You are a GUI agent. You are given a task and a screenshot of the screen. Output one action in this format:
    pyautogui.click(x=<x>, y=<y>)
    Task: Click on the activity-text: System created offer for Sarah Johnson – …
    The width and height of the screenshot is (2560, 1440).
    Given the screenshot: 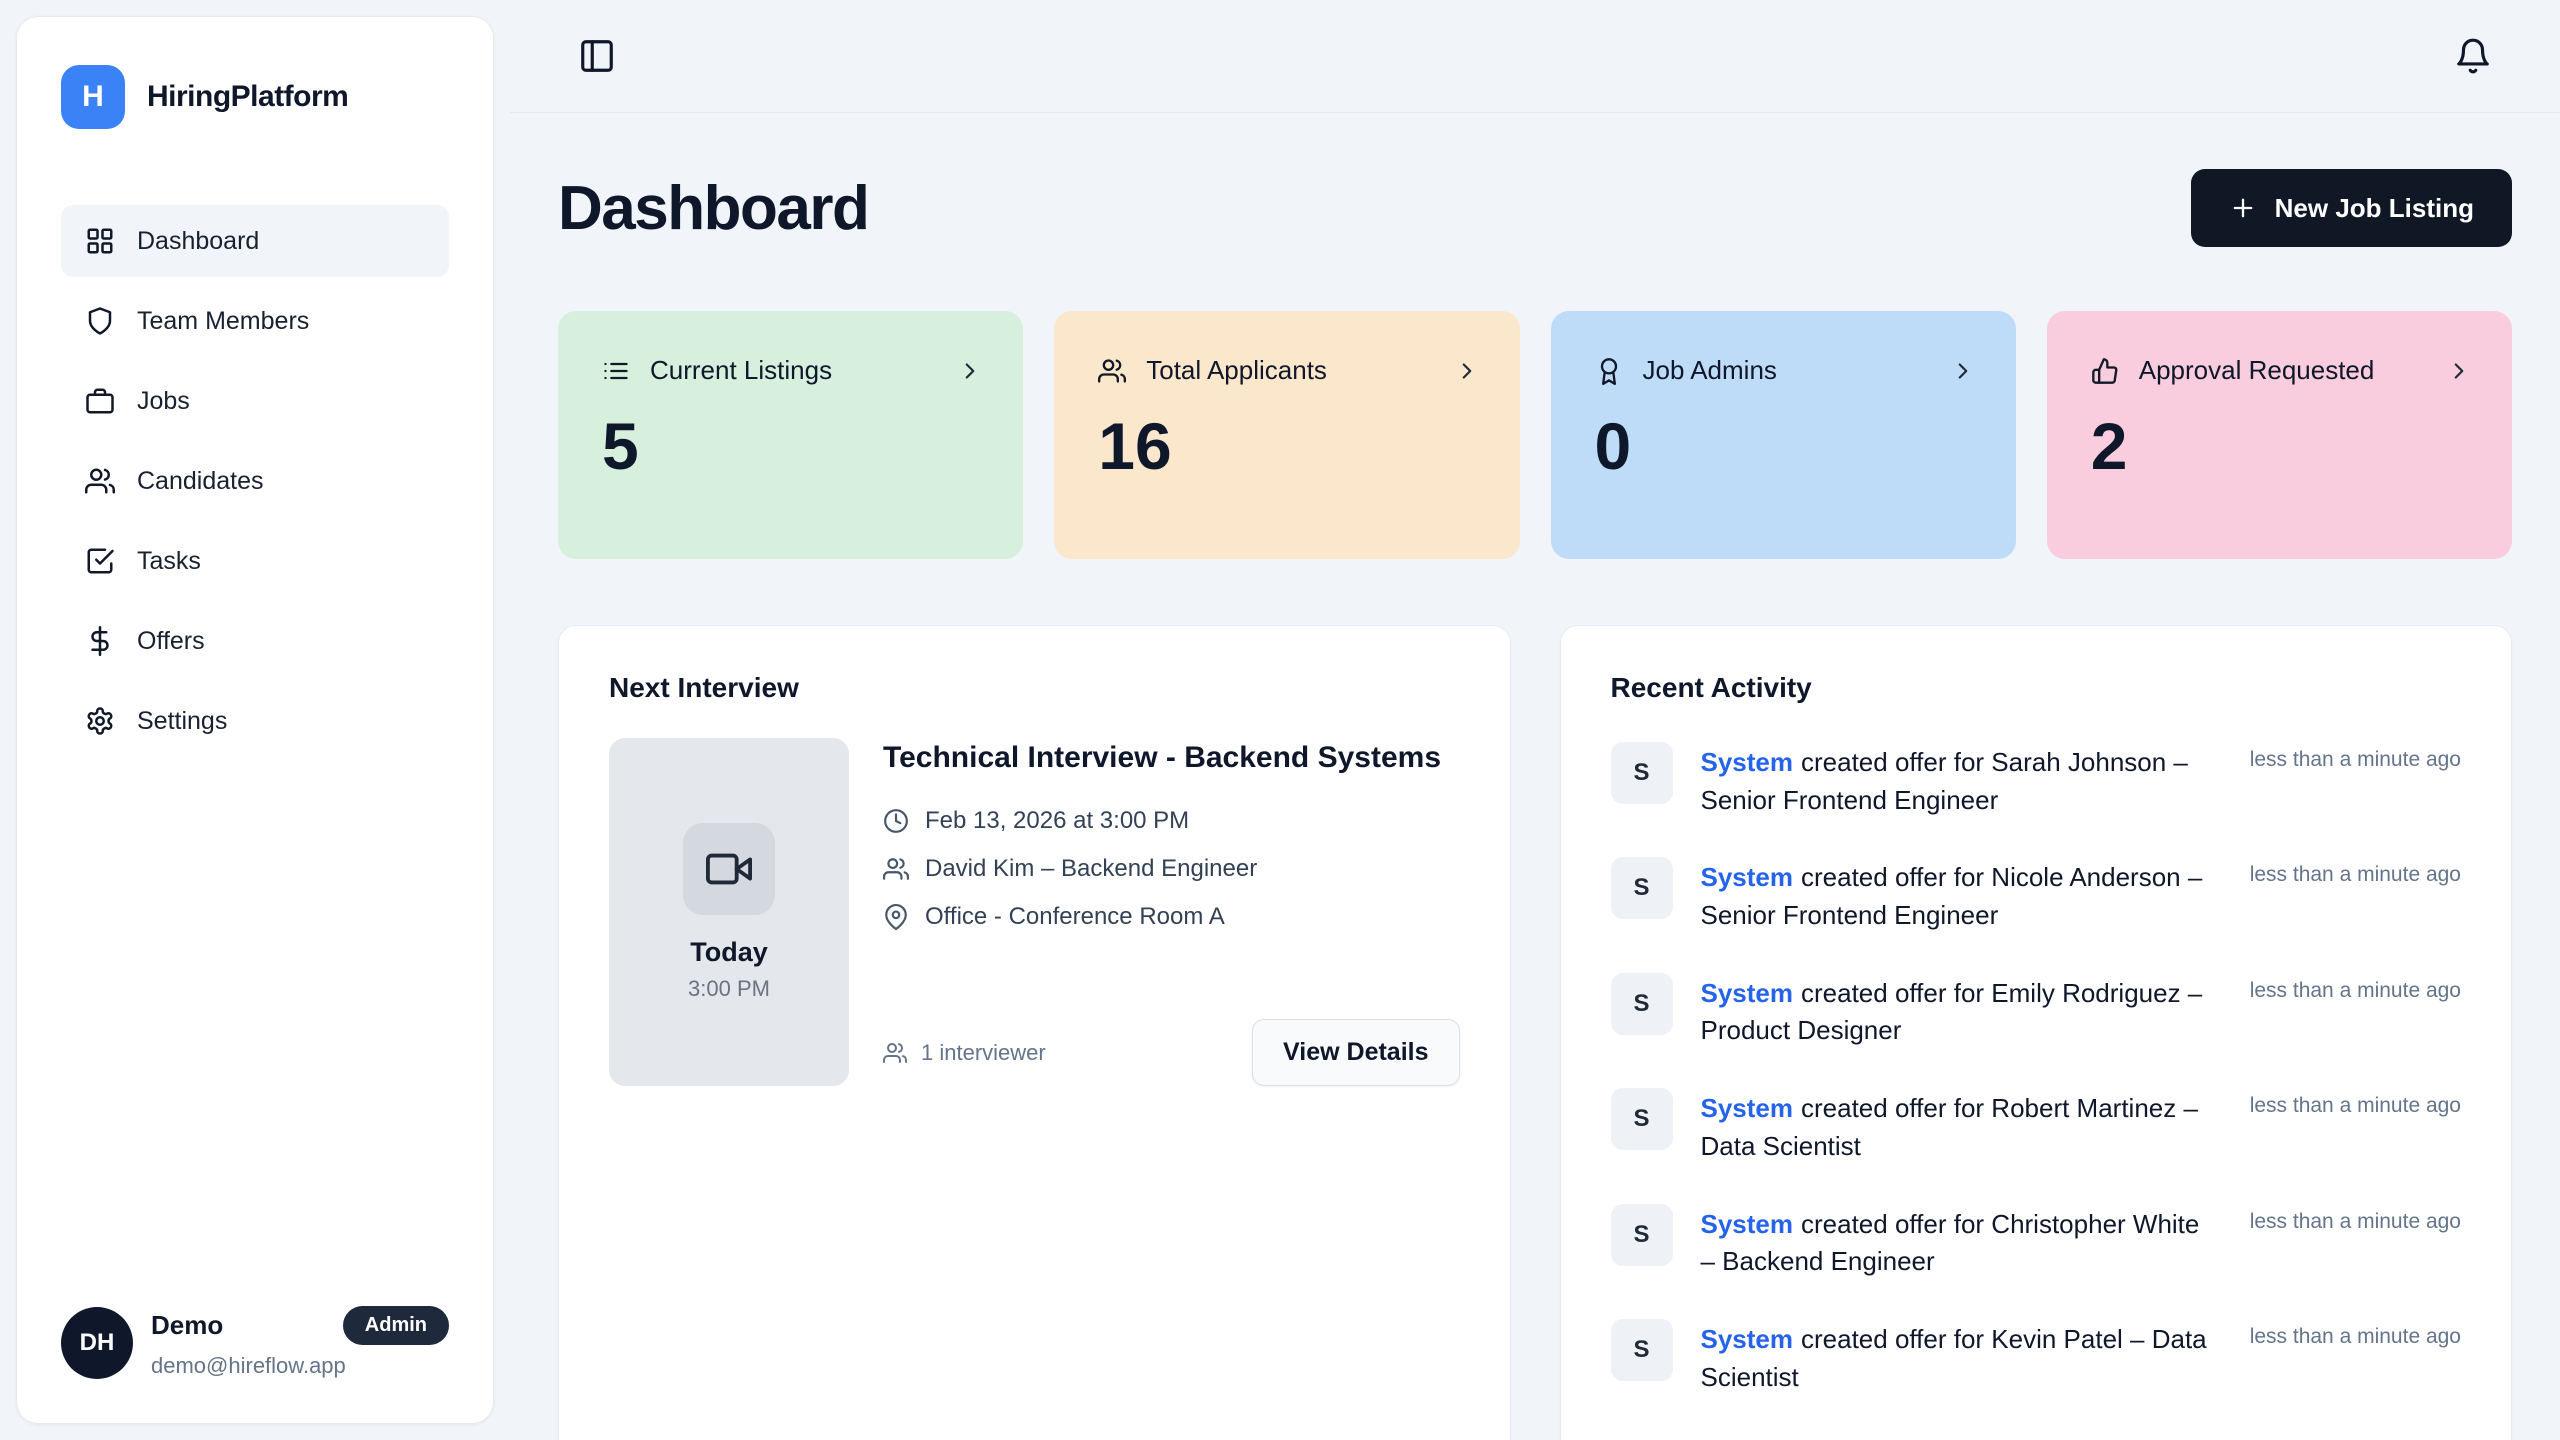 What is the action you would take?
    pyautogui.click(x=1954, y=780)
    